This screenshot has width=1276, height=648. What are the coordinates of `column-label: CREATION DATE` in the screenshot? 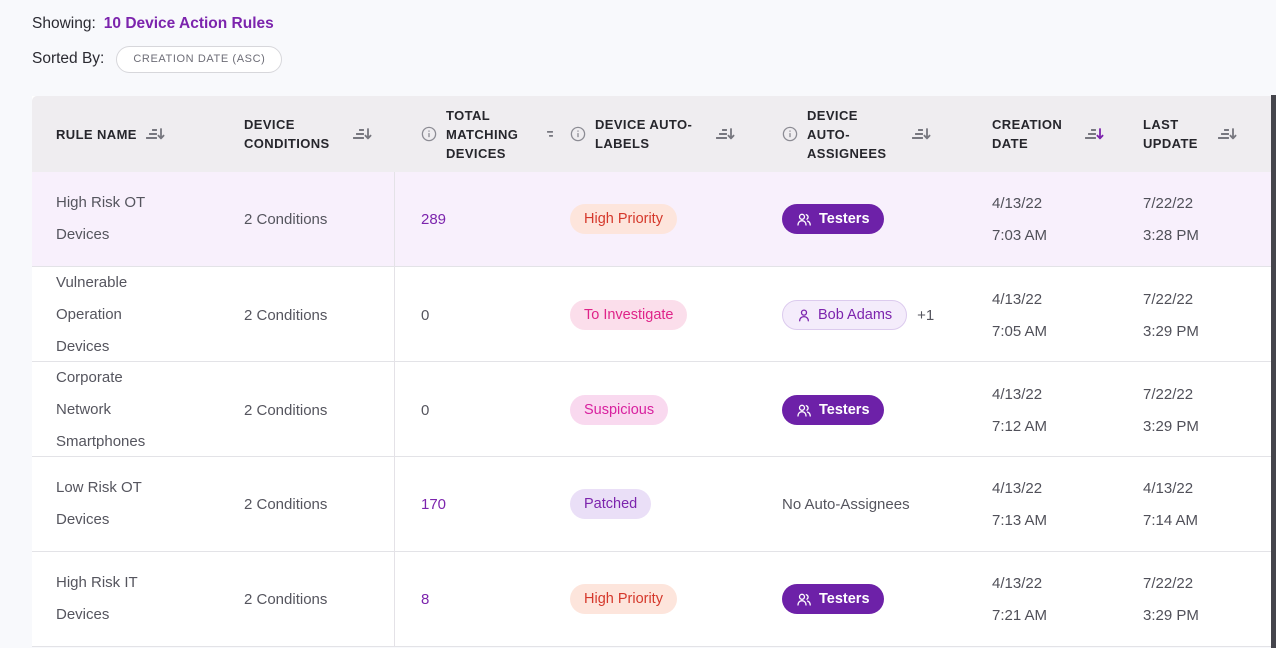 It's located at (1027, 134).